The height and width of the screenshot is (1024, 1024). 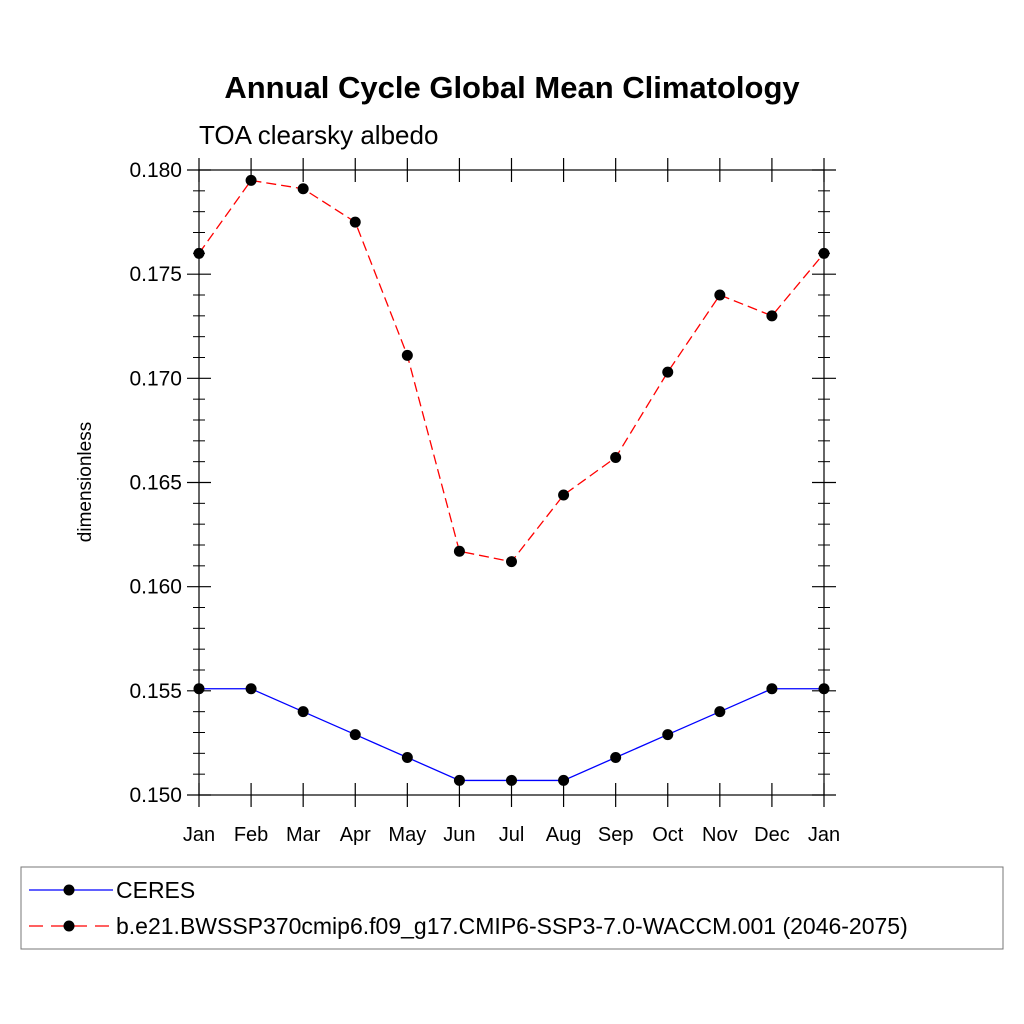 I want to click on x-tick-label: Oct, so click(x=668, y=835).